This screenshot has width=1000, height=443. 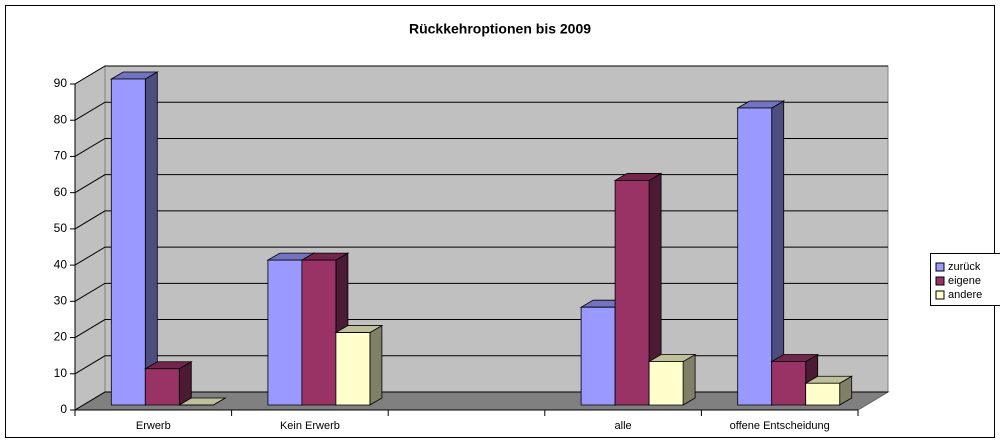 I want to click on y-tick-label: 10, so click(x=61, y=373).